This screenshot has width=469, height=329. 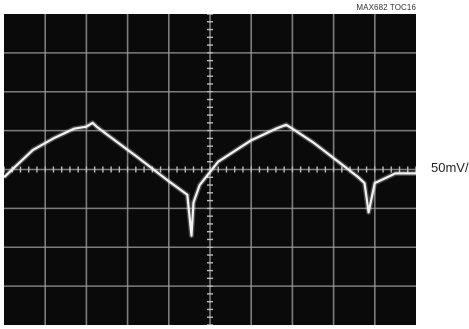 I want to click on figure-id-label: MAX682 TOC16, so click(x=386, y=7).